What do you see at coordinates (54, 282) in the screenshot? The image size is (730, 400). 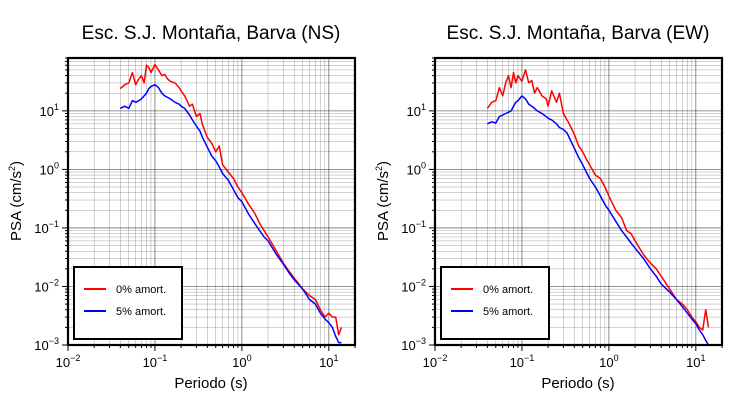 I see `y-tick-label-exp-ns: −2` at bounding box center [54, 282].